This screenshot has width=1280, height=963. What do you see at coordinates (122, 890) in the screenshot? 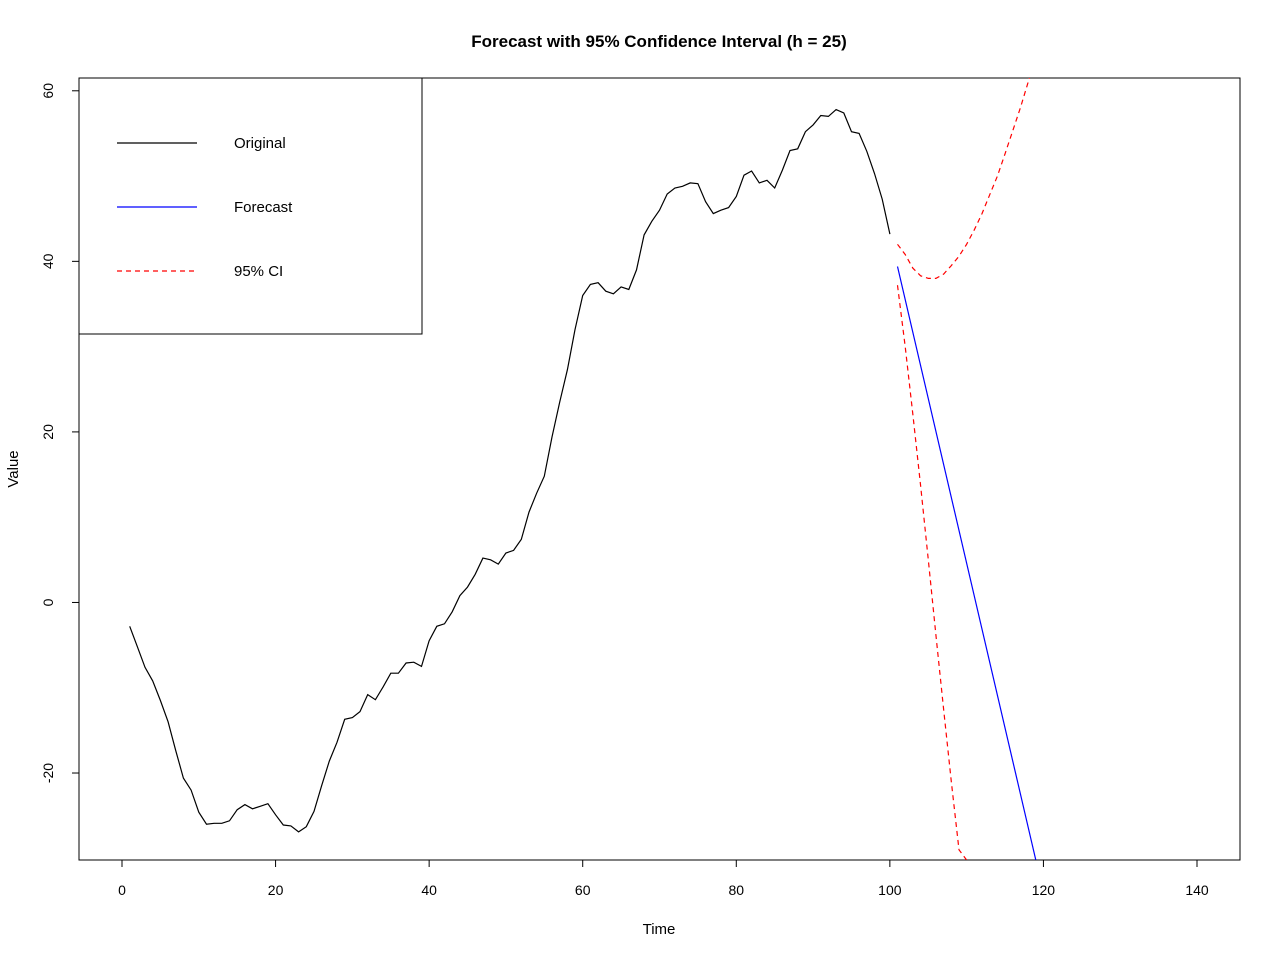
I see `x-tick-label: 0` at bounding box center [122, 890].